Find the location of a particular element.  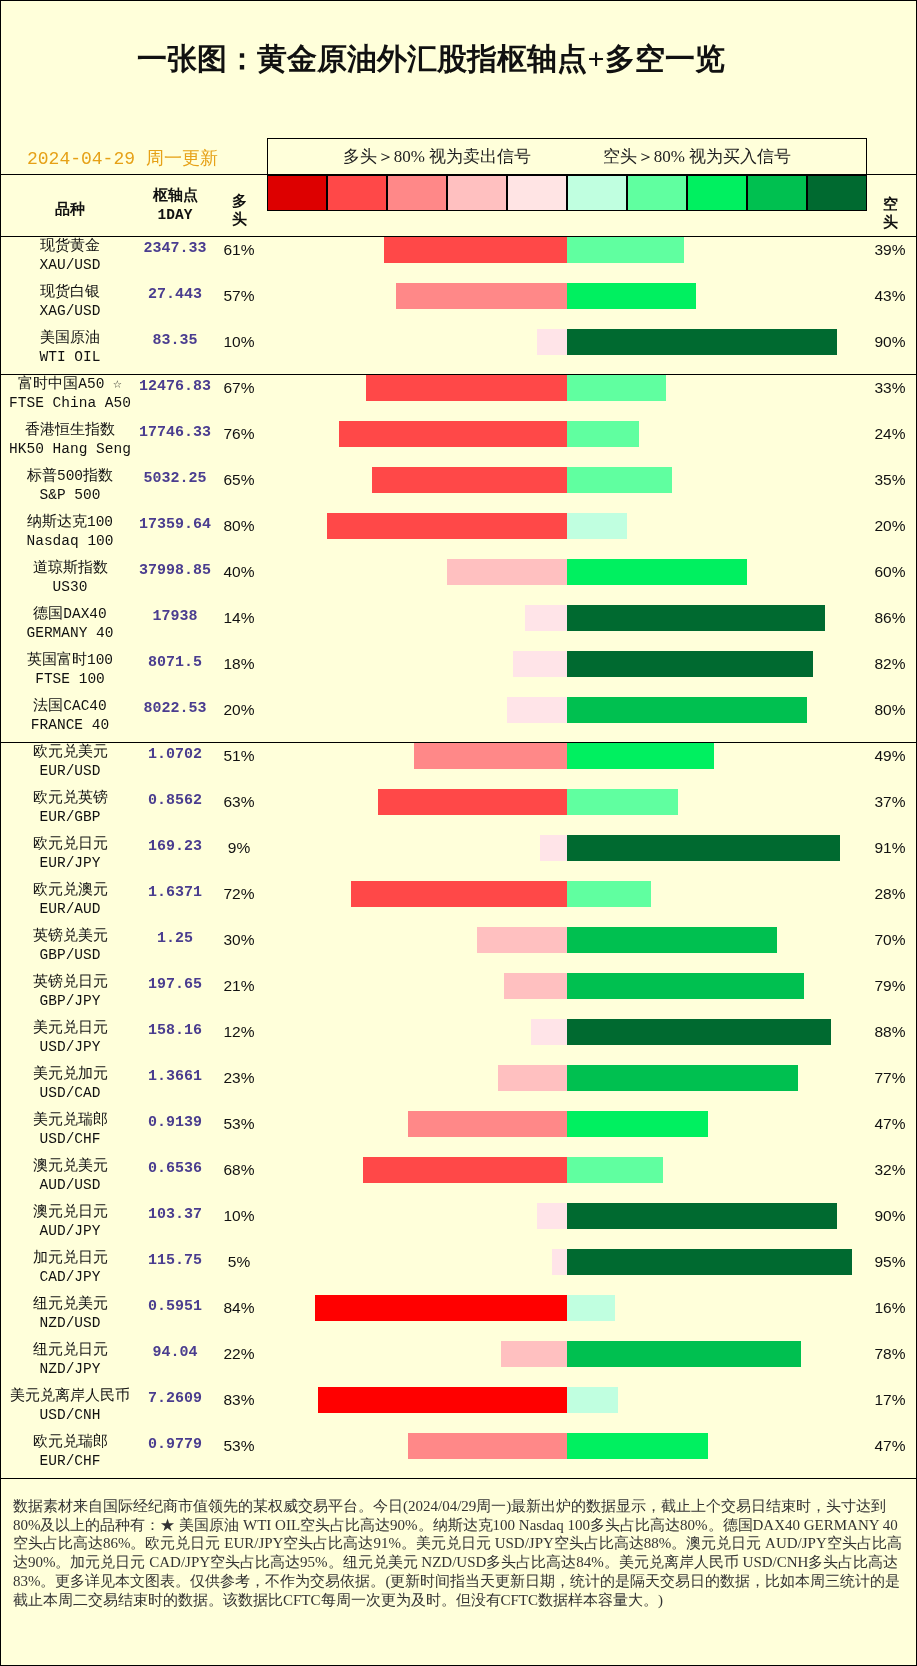

y-tick-label: 现货白银 XAG/USD is located at coordinates (70, 301).